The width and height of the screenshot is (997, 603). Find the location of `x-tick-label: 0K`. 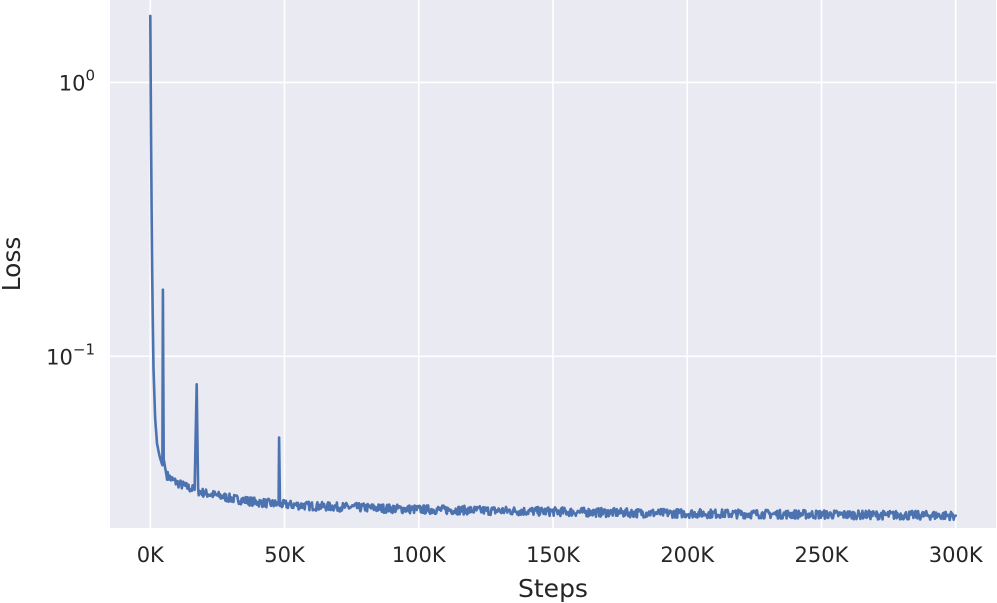

x-tick-label: 0K is located at coordinates (151, 555).